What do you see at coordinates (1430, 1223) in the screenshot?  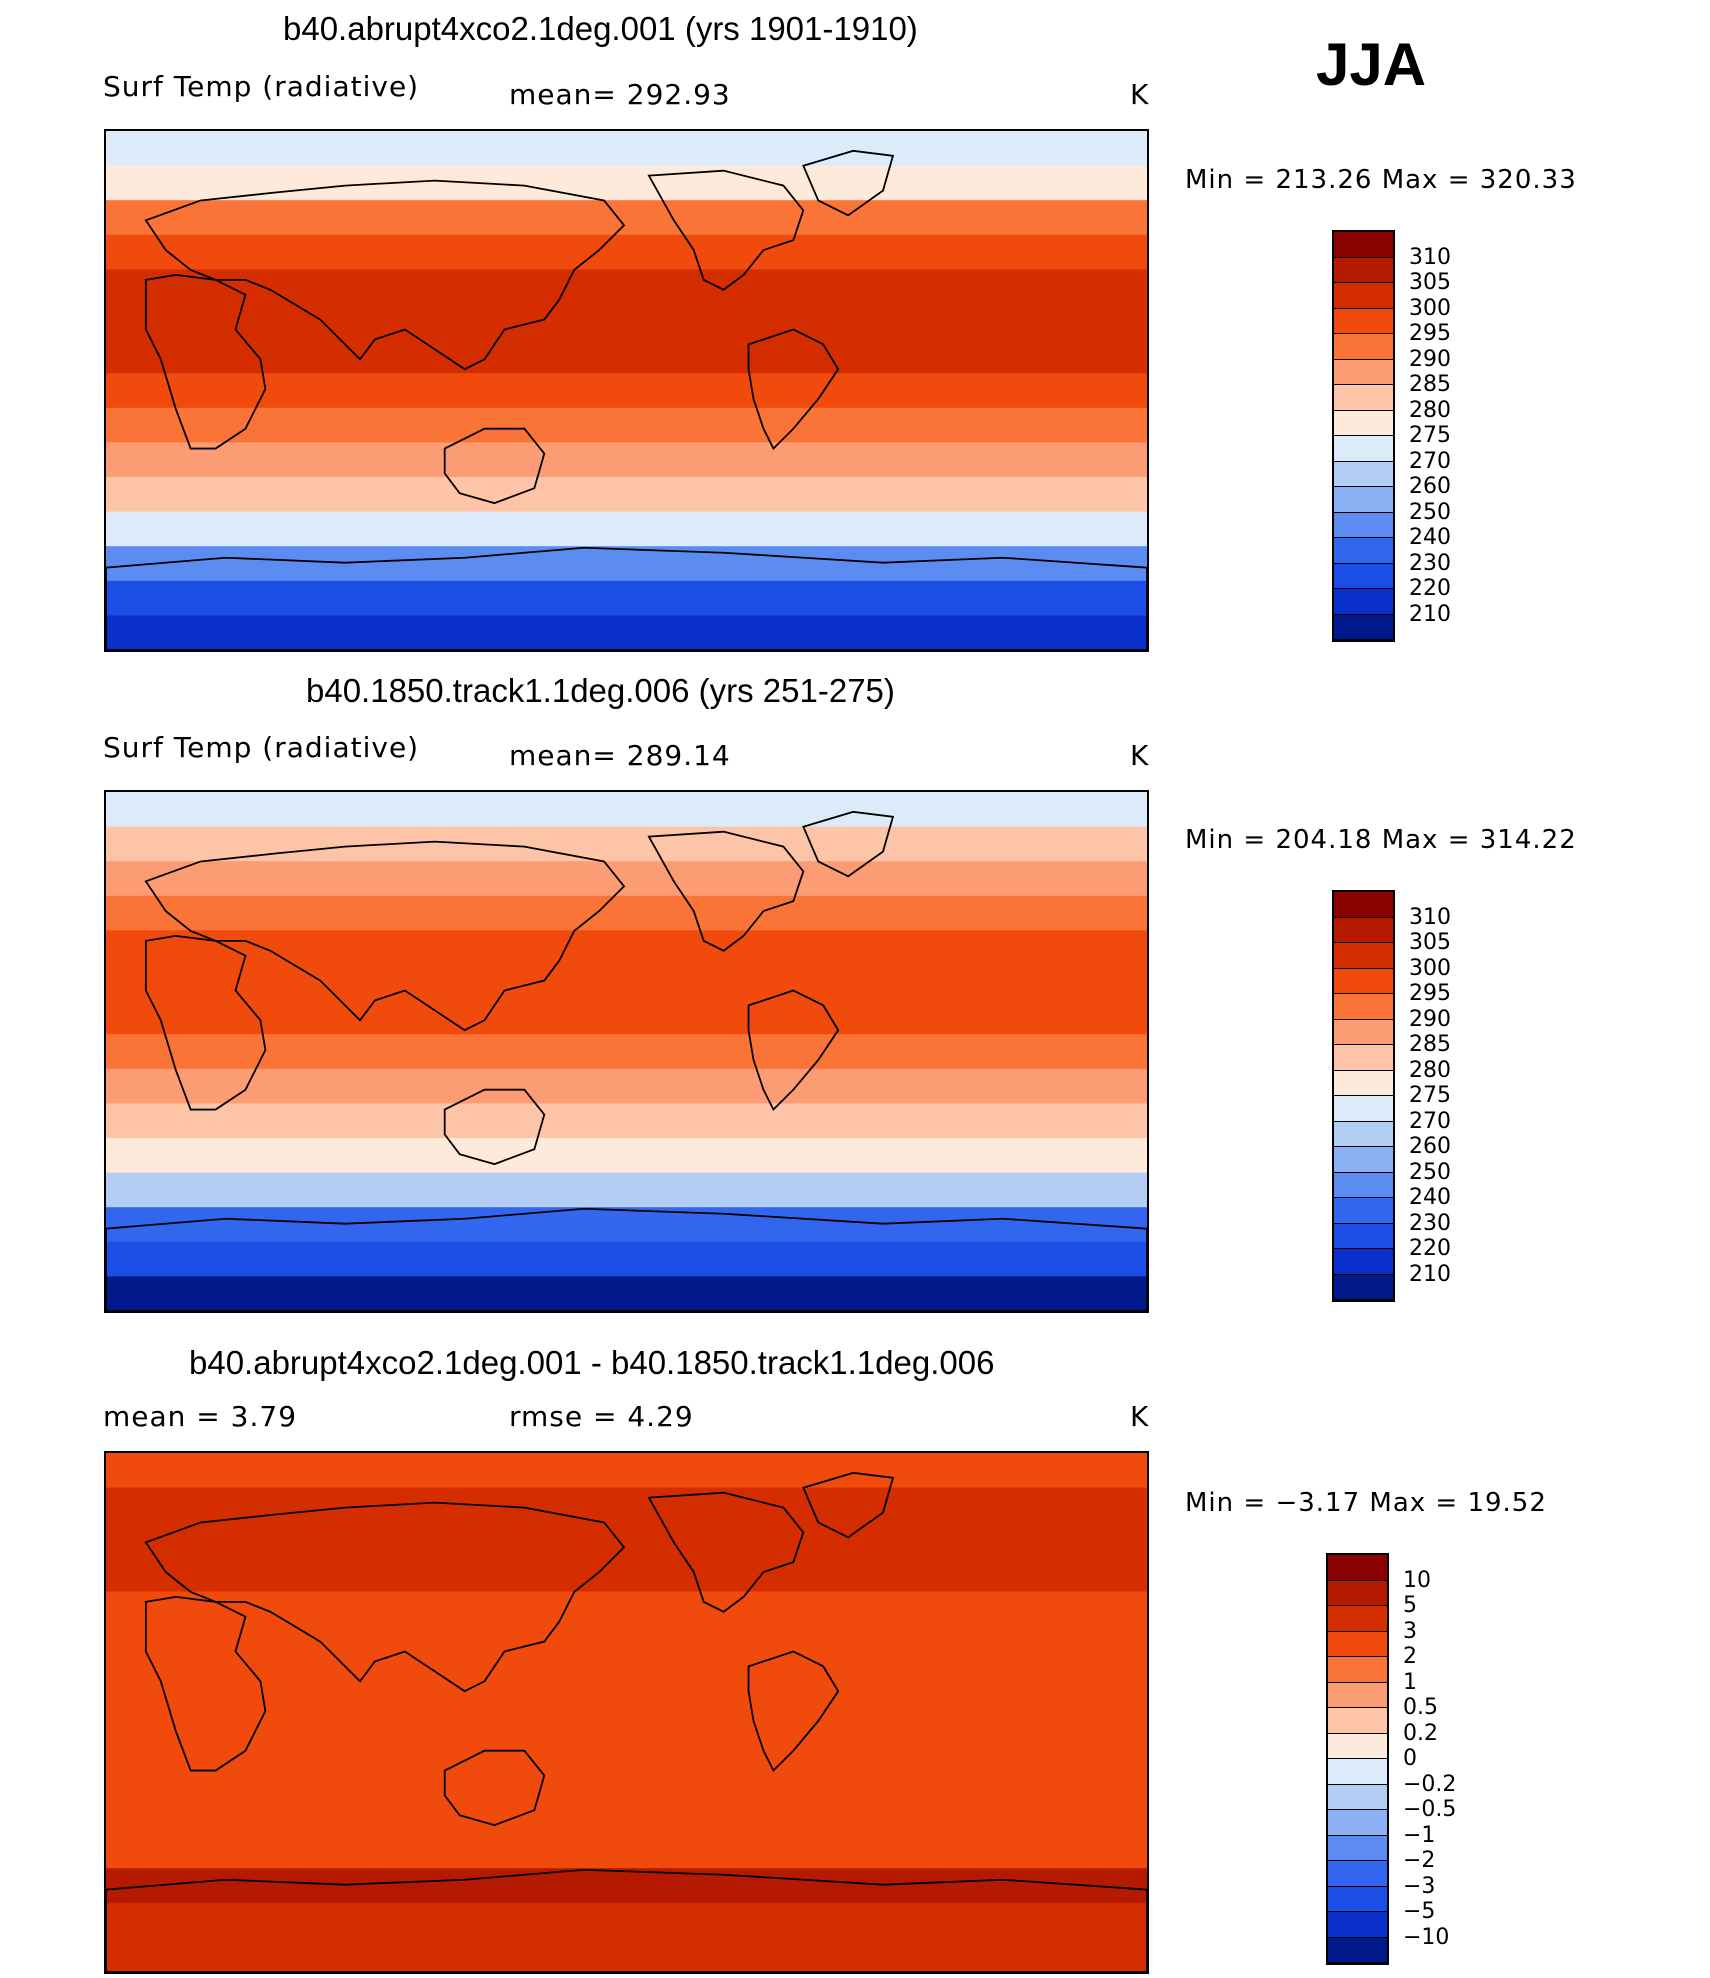 I see `colorbar-tick-label: 230` at bounding box center [1430, 1223].